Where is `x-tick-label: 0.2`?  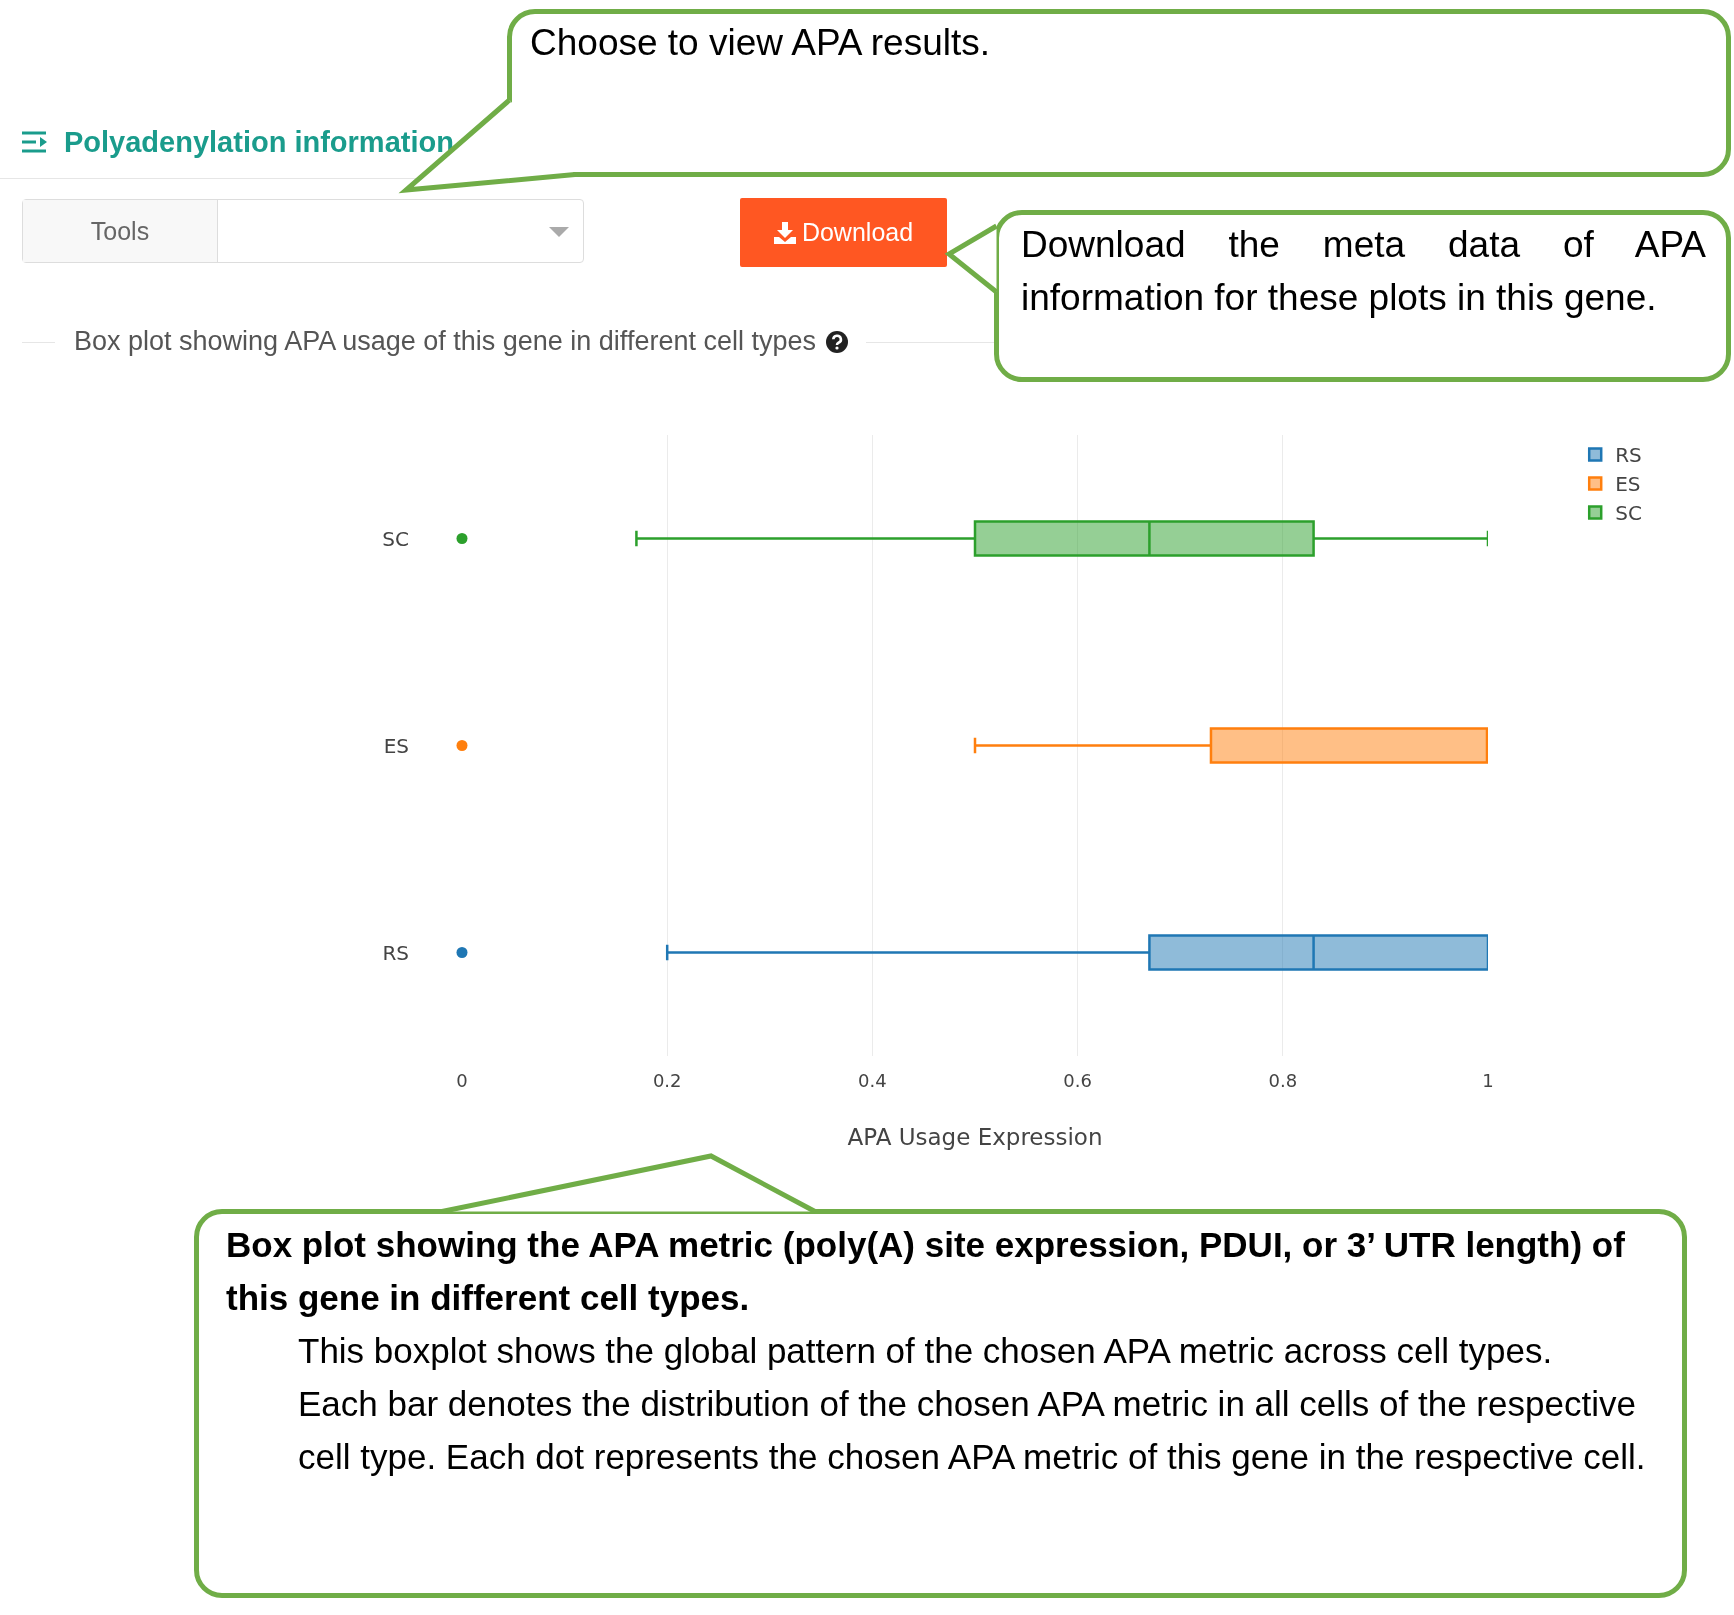 x-tick-label: 0.2 is located at coordinates (667, 1080).